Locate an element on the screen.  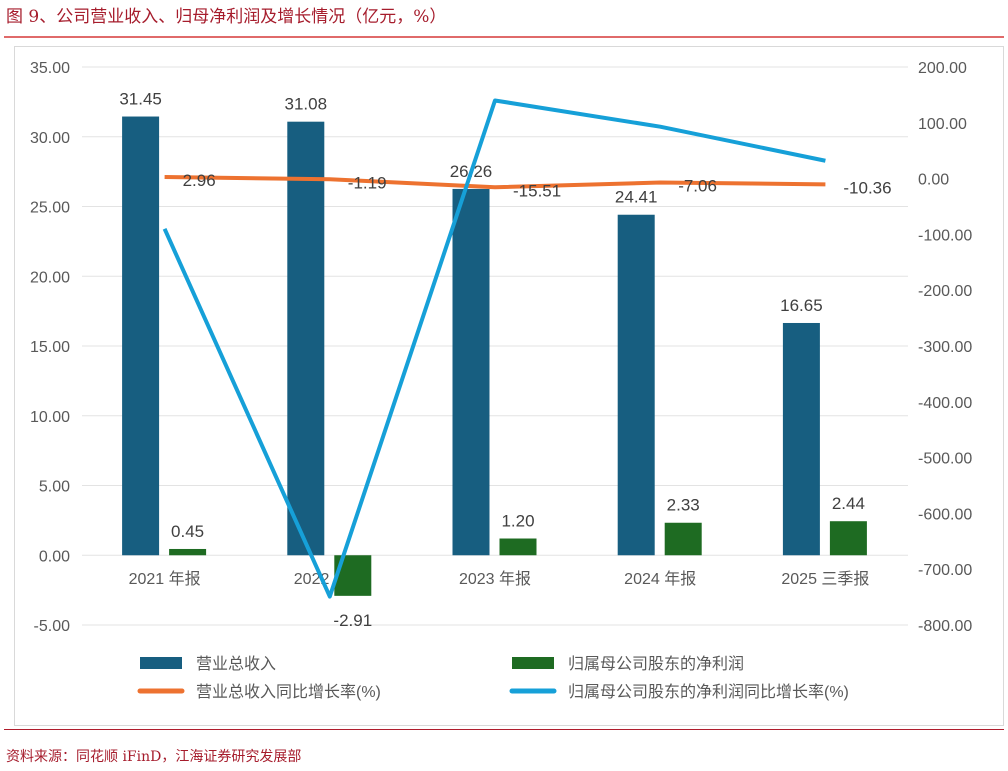
revenue-bar-label: 16.65 is located at coordinates (801, 305).